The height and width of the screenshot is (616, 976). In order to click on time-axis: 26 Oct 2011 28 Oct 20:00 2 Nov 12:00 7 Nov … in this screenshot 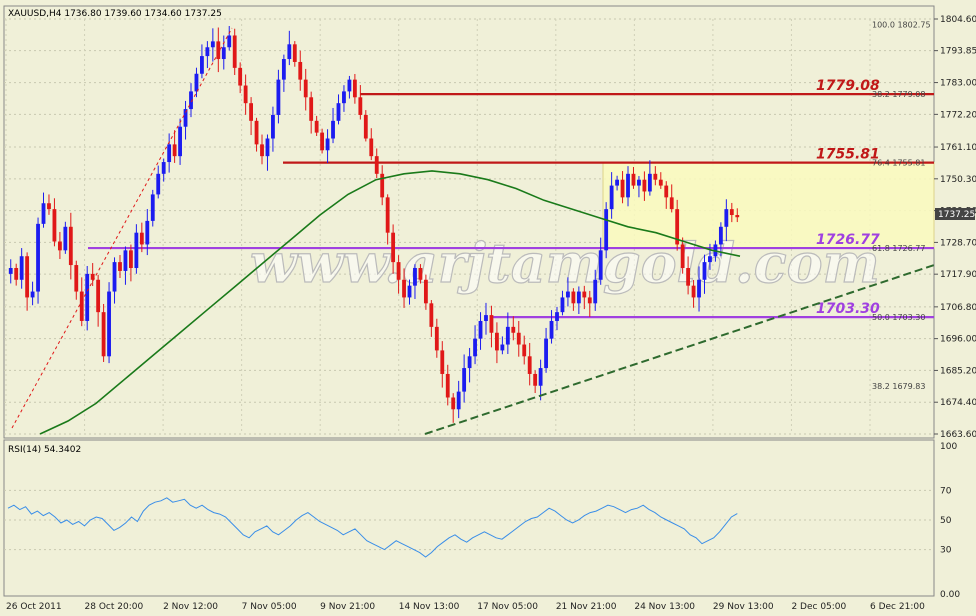, I will do `click(465, 607)`.